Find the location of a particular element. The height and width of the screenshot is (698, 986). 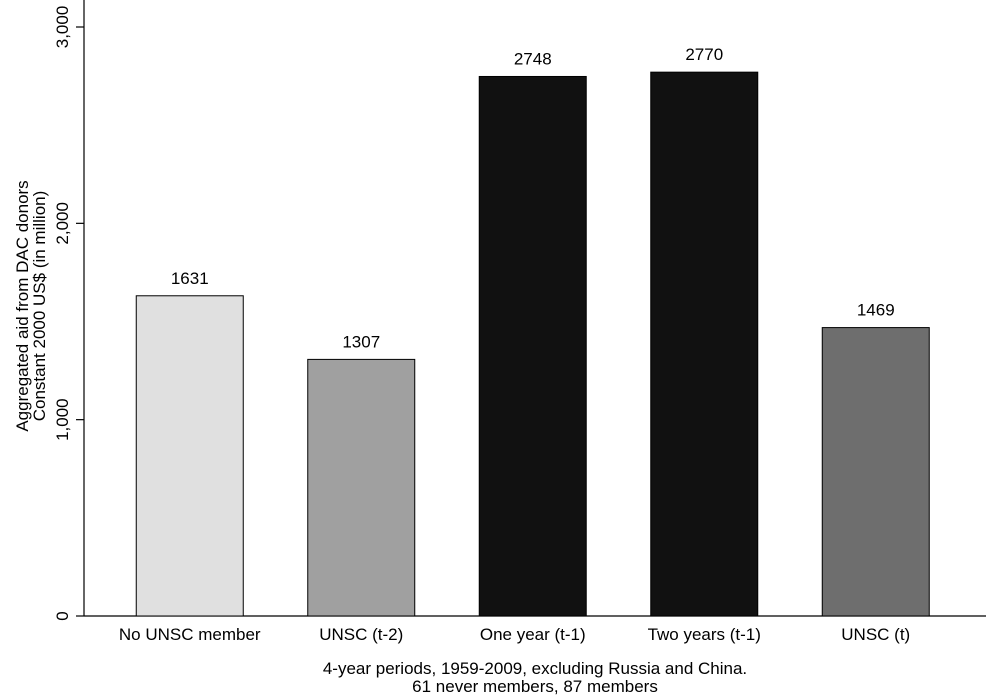

bar-data-label: 1307 is located at coordinates (361, 341).